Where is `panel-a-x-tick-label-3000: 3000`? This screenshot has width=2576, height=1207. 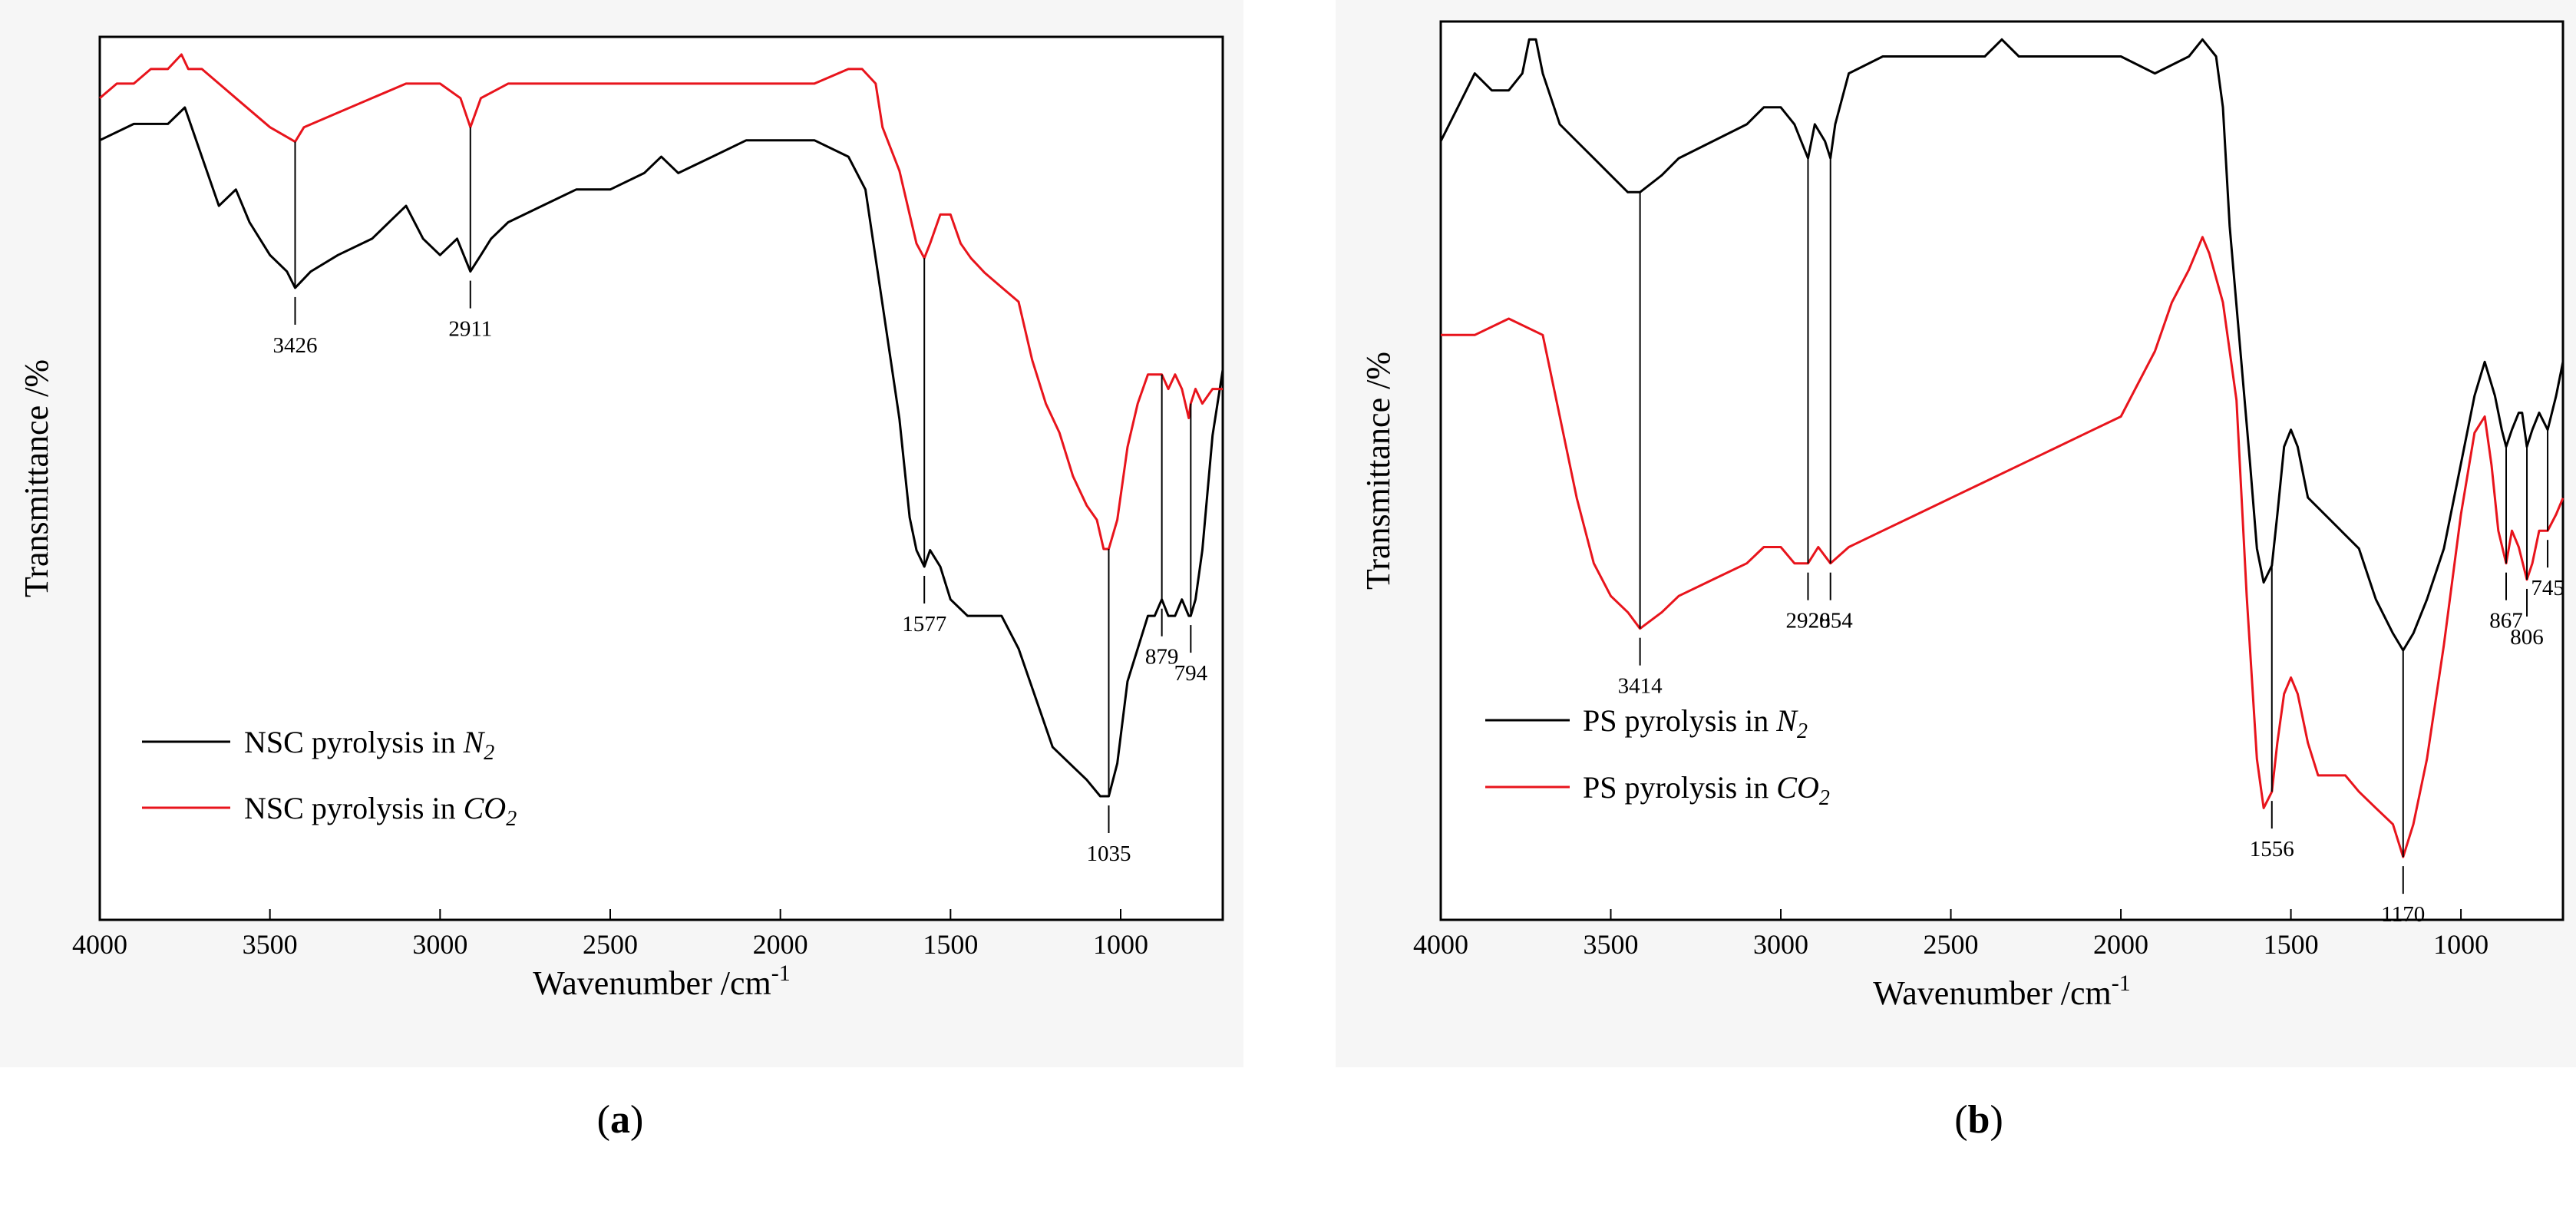 panel-a-x-tick-label-3000: 3000 is located at coordinates (439, 944).